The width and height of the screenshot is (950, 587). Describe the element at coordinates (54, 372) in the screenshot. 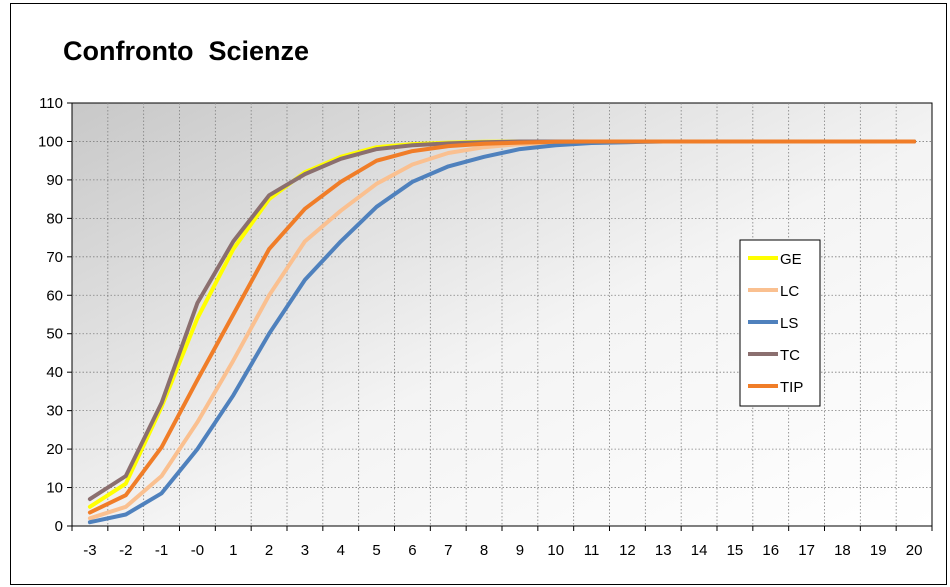

I see `y-tick-label: 40` at that location.